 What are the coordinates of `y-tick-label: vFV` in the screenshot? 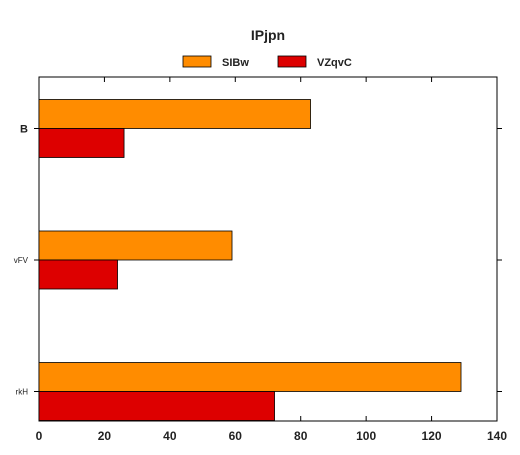 It's located at (21, 260).